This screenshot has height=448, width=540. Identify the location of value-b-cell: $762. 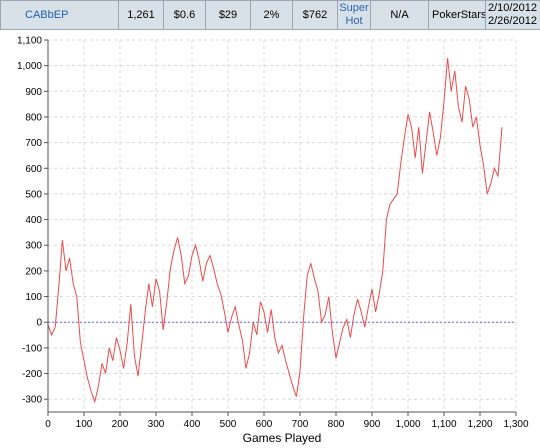
(315, 15).